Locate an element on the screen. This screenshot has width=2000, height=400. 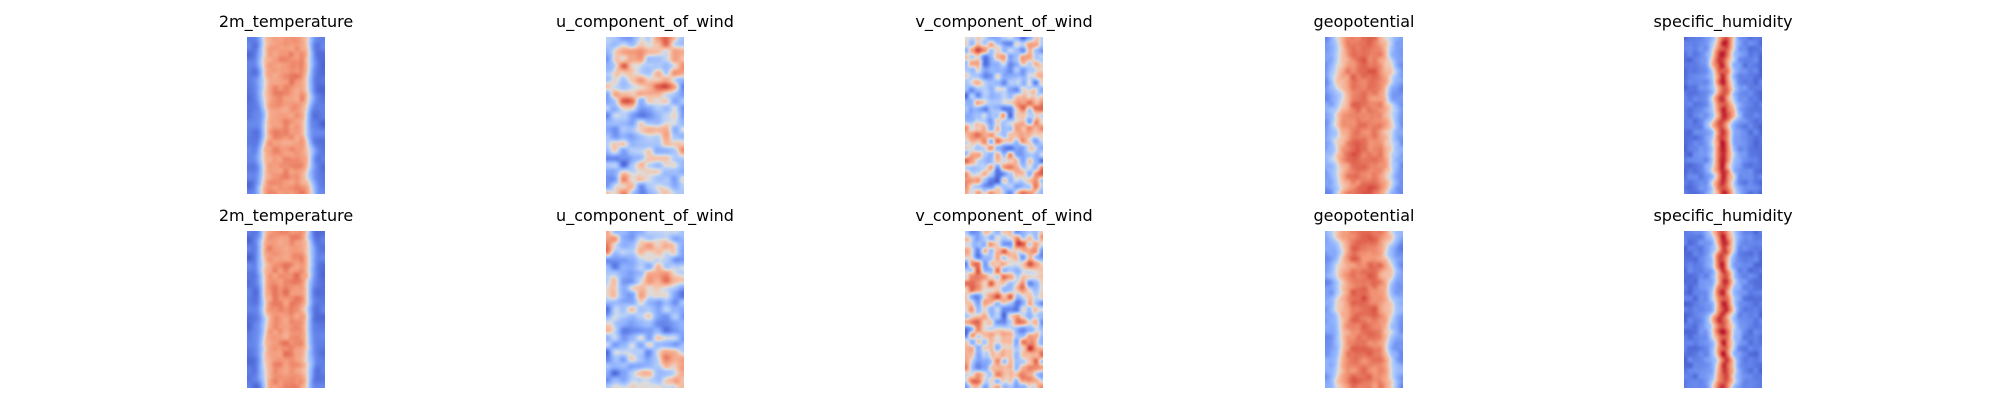
heatmap-panel-u-wind-row1: u_component_of_wind is located at coordinates (645, 104).